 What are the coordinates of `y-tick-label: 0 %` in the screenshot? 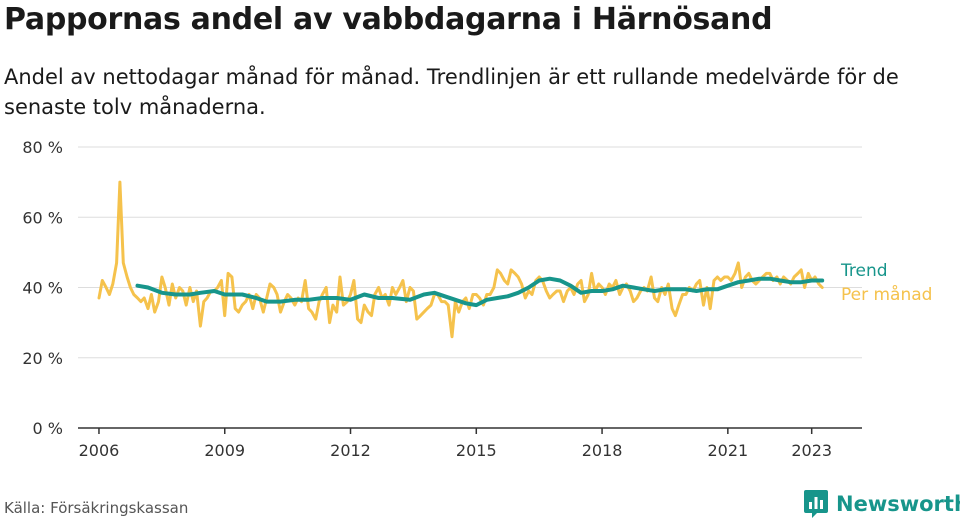 It's located at (48, 428).